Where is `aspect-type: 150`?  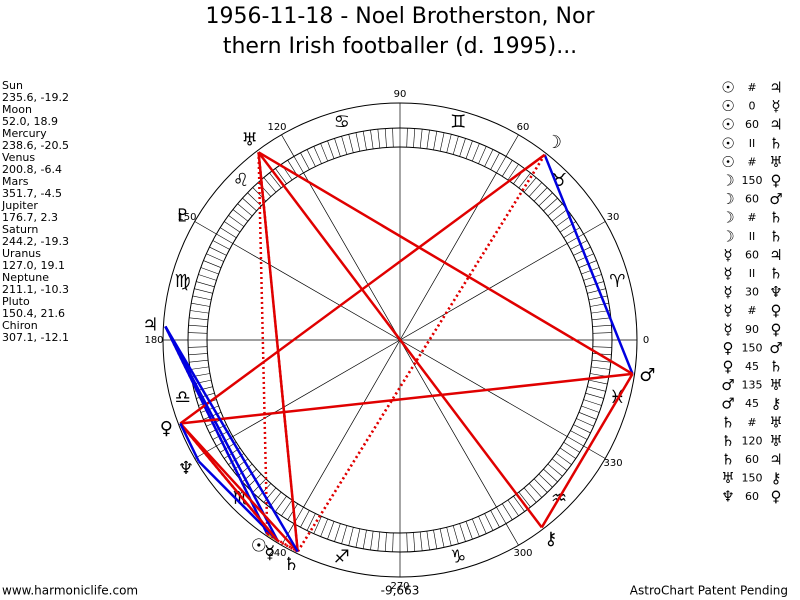 aspect-type: 150 is located at coordinates (752, 180).